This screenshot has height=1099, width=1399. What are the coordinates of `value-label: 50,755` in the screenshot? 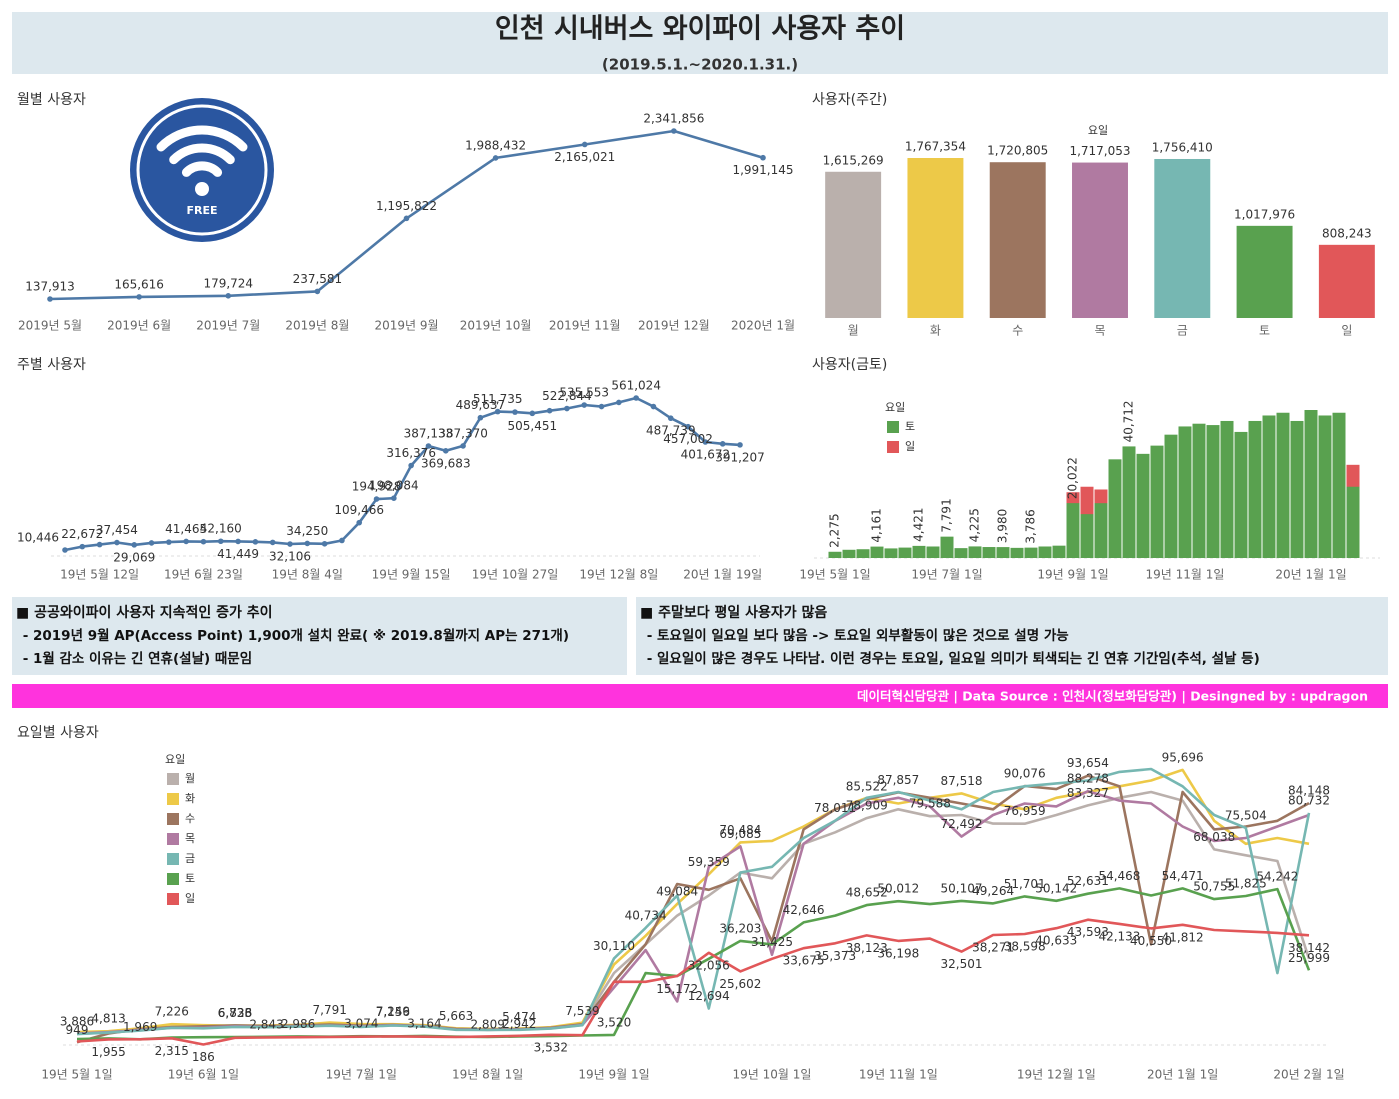 It's located at (1214, 887).